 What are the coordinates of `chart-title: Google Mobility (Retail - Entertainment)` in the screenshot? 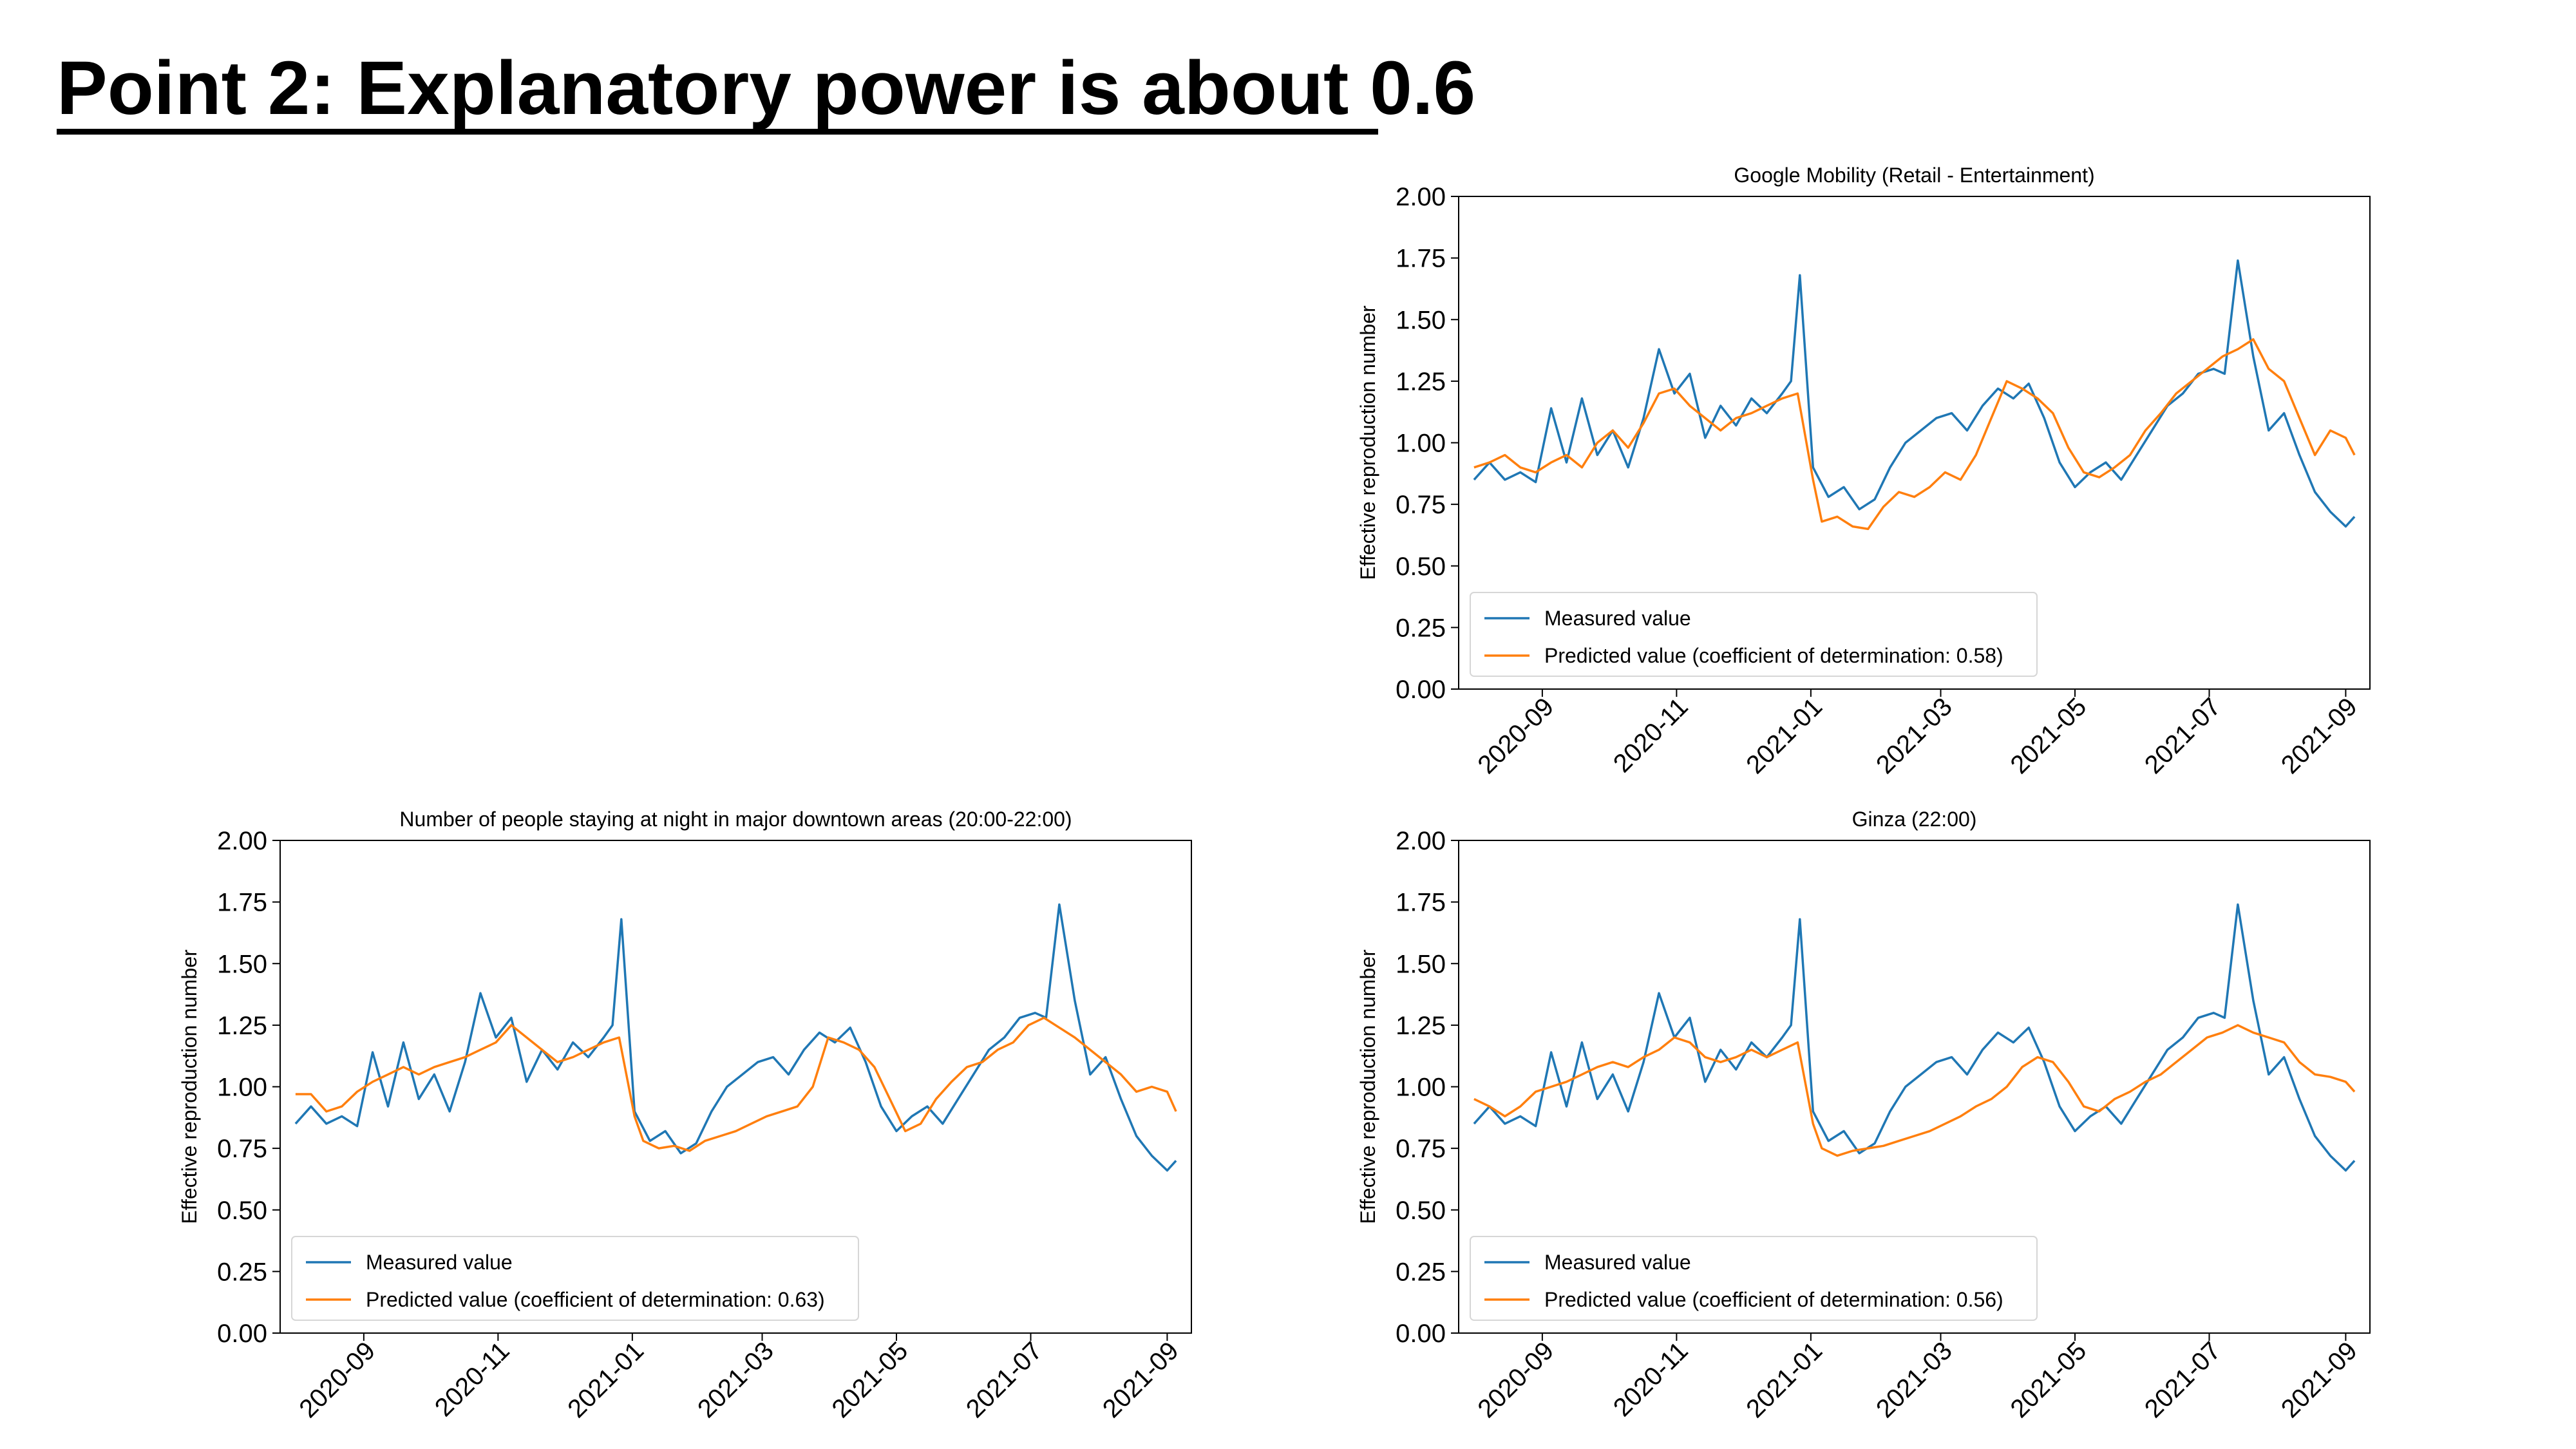 It's located at (1914, 175).